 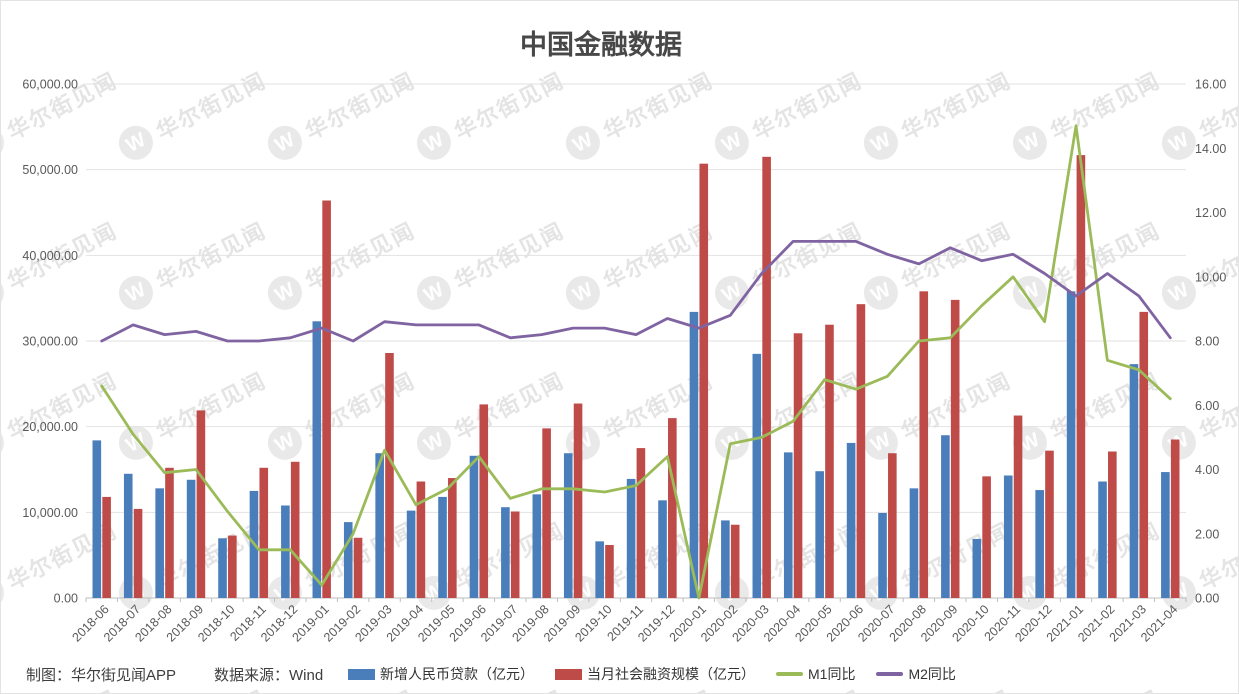 What do you see at coordinates (50, 256) in the screenshot?
I see `left-axis-label: 40,000.00` at bounding box center [50, 256].